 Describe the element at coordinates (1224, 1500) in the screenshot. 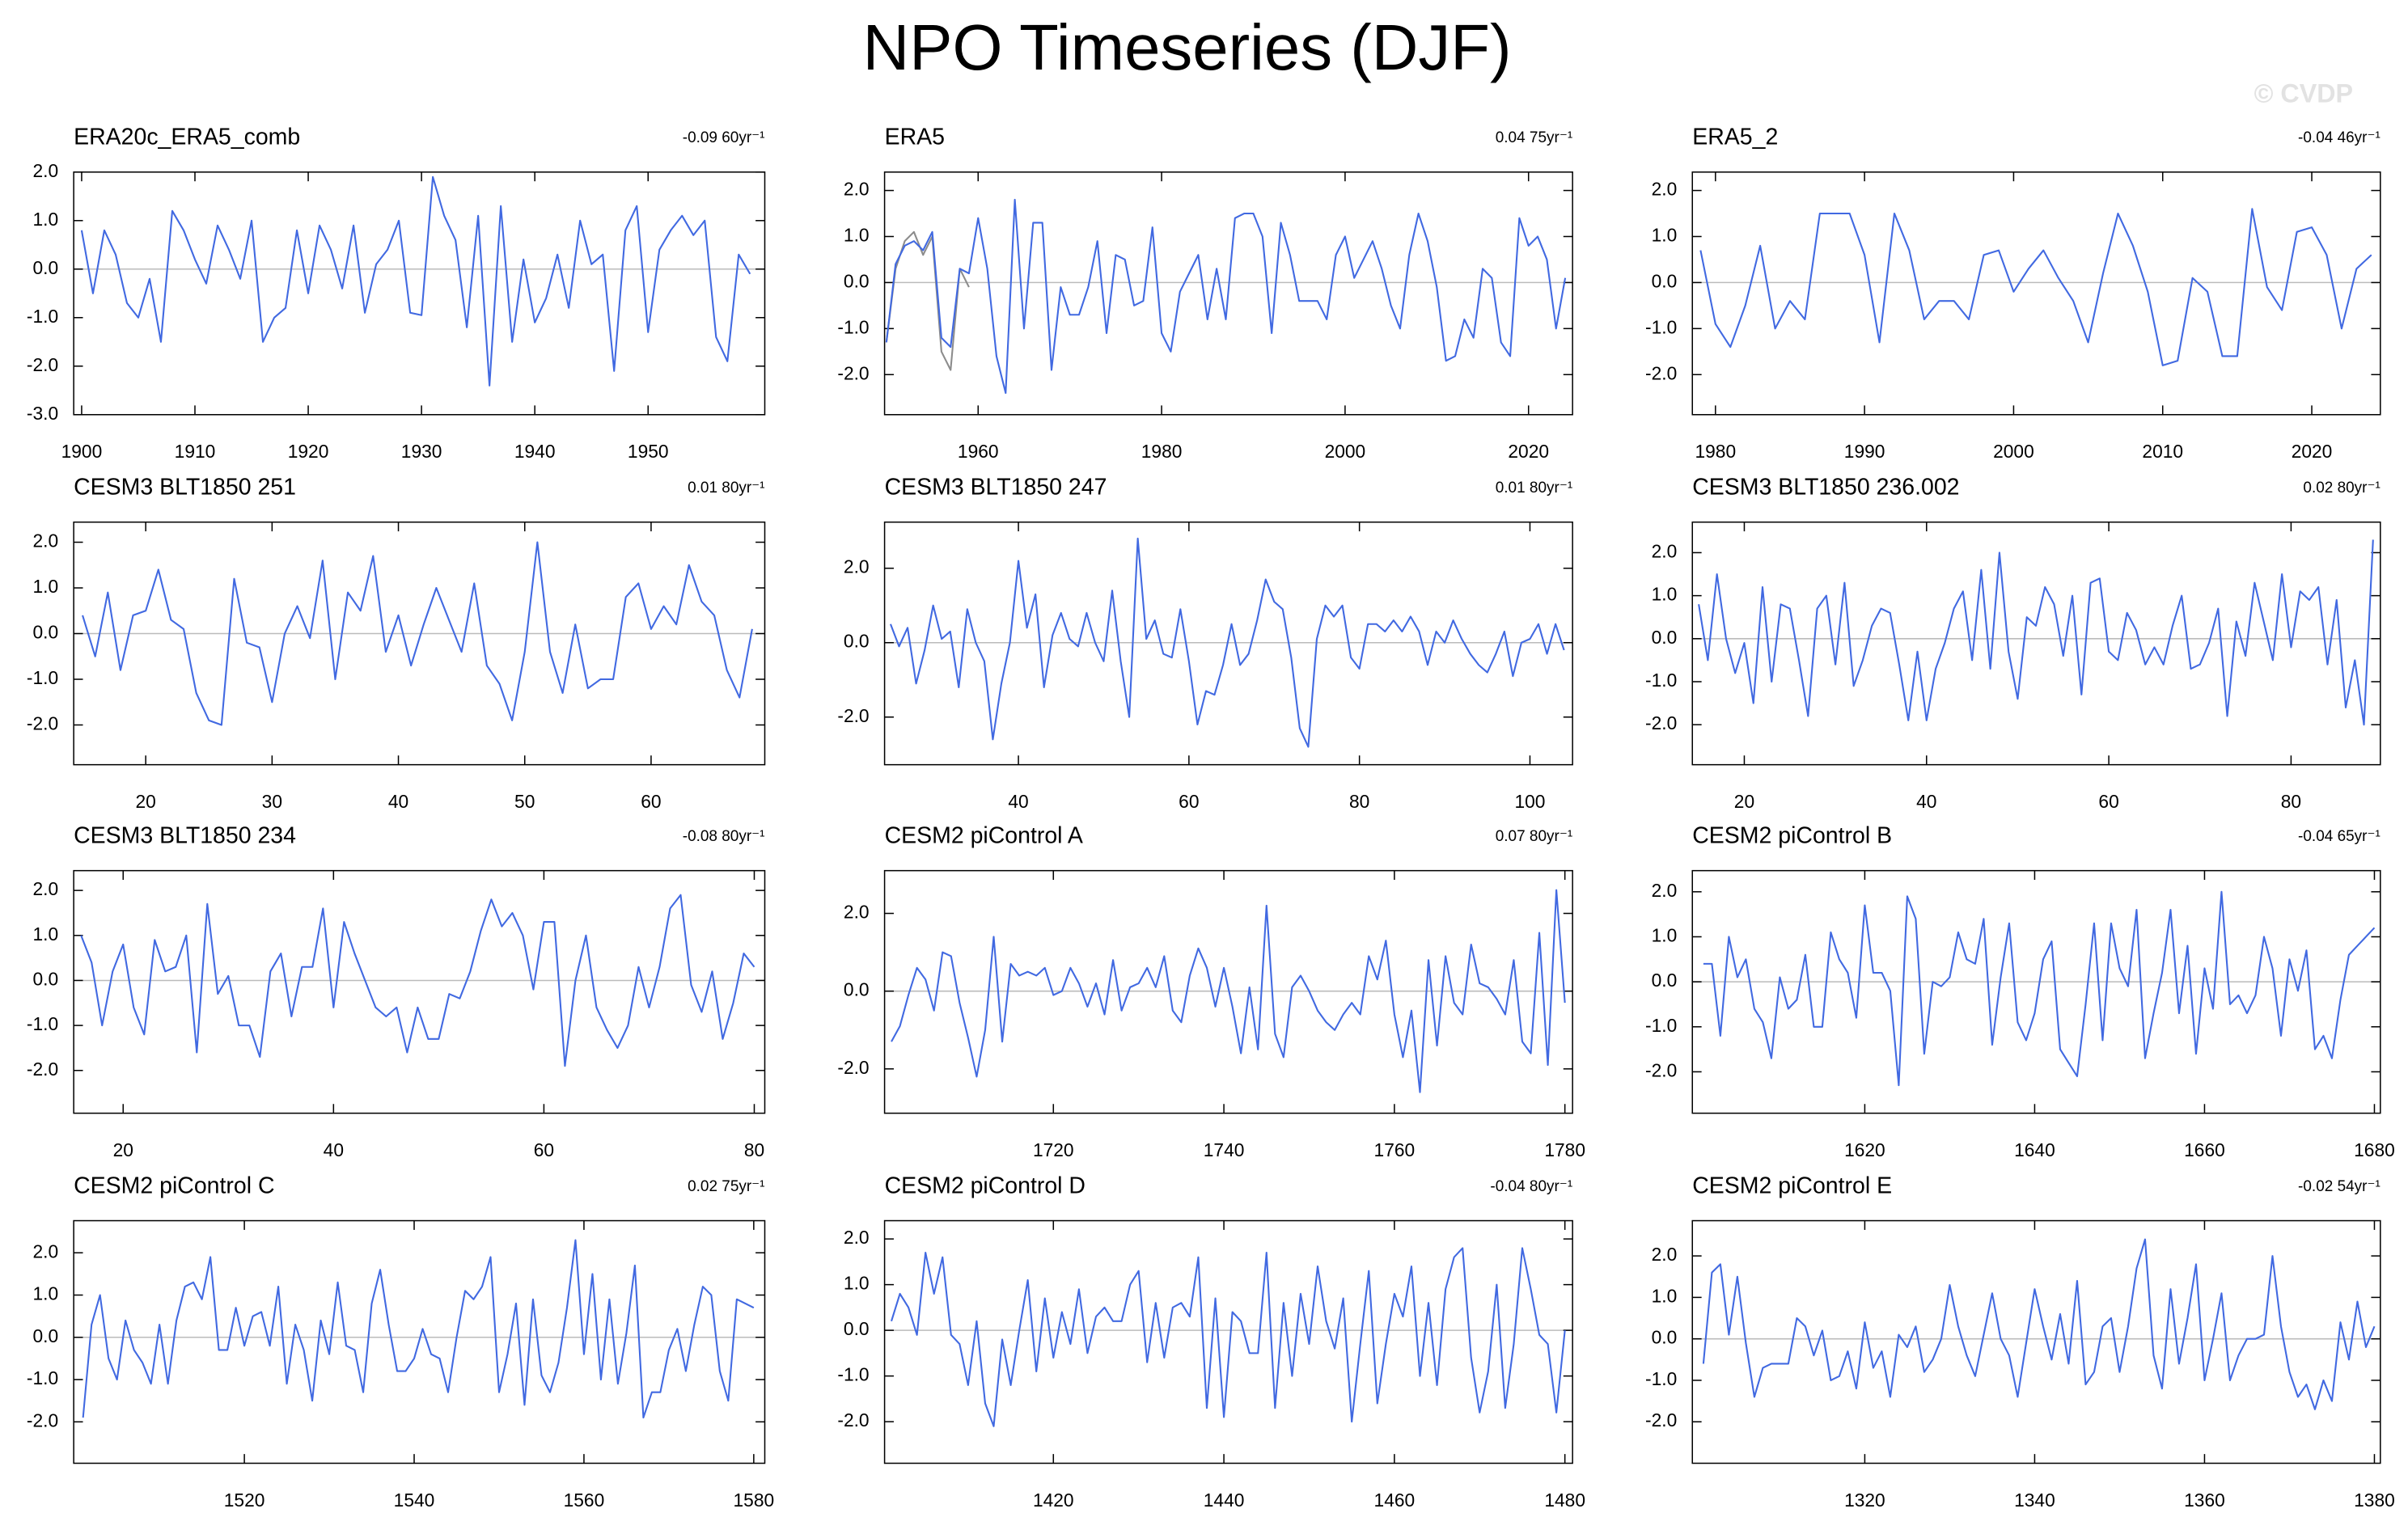

I see `x-tick-label: 1440` at that location.